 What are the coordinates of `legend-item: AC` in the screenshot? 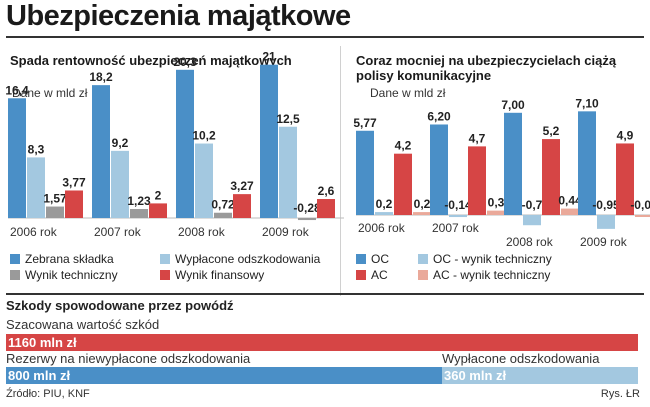 It's located at (372, 275).